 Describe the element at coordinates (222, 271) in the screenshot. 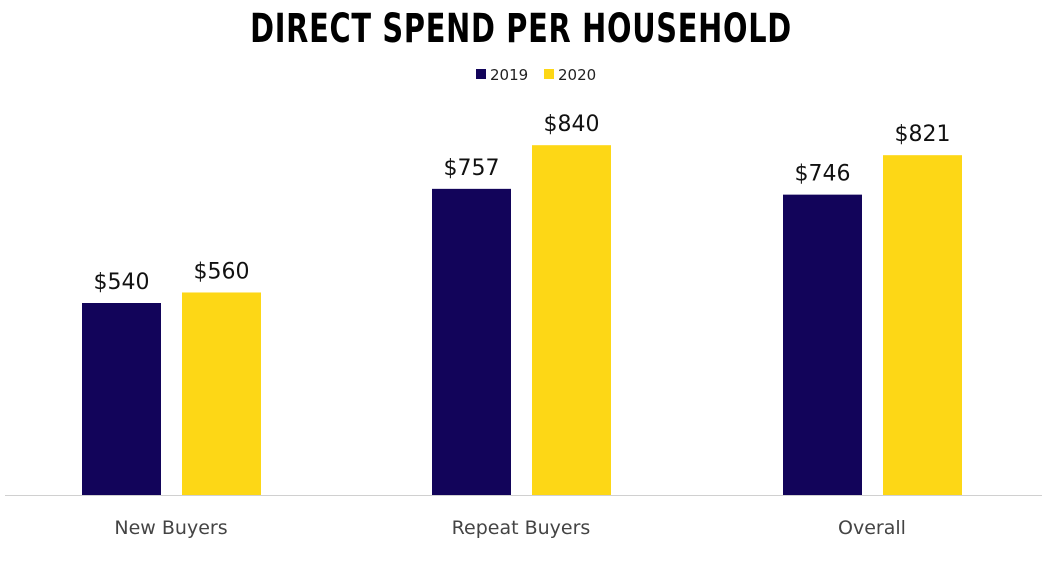

I see `data-label: $560` at that location.